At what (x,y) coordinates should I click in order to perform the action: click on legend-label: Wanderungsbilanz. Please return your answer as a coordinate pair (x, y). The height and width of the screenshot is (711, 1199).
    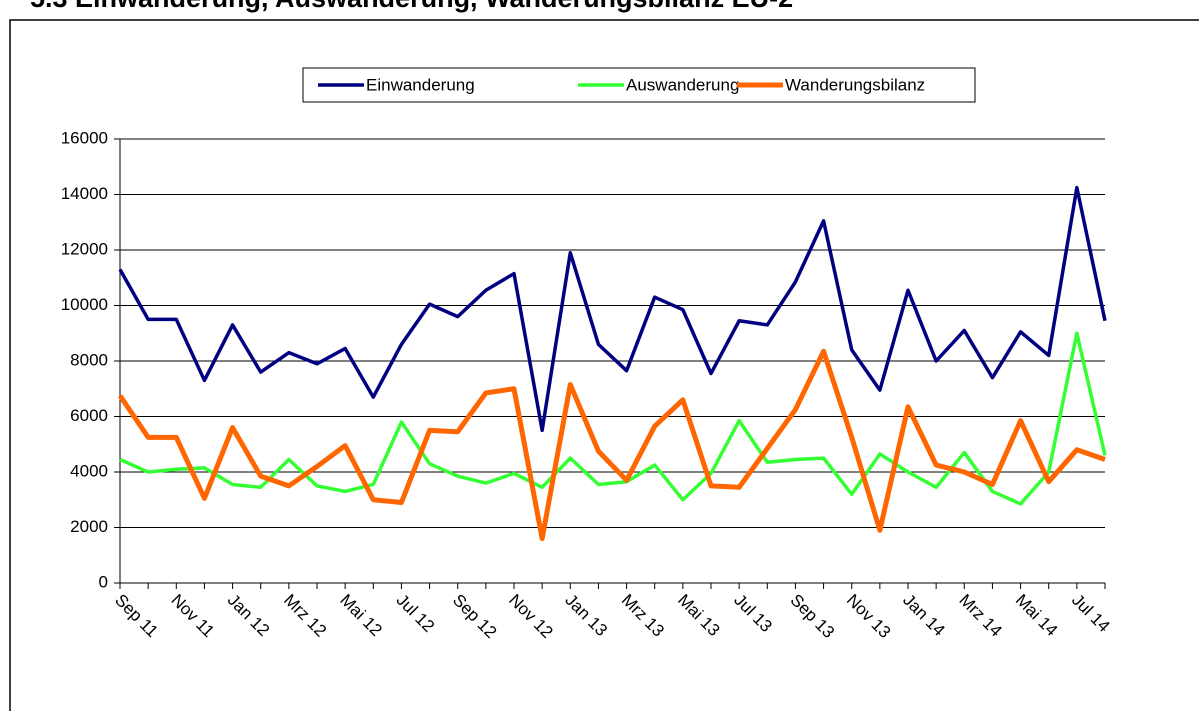
    Looking at the image, I should click on (855, 84).